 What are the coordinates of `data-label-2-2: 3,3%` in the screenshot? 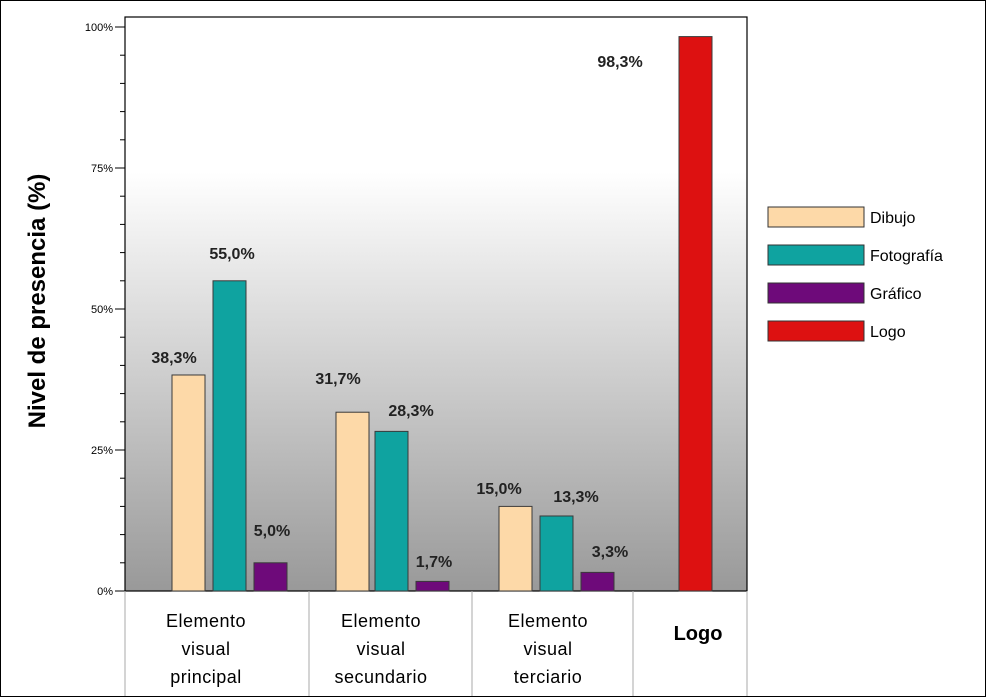 It's located at (610, 552).